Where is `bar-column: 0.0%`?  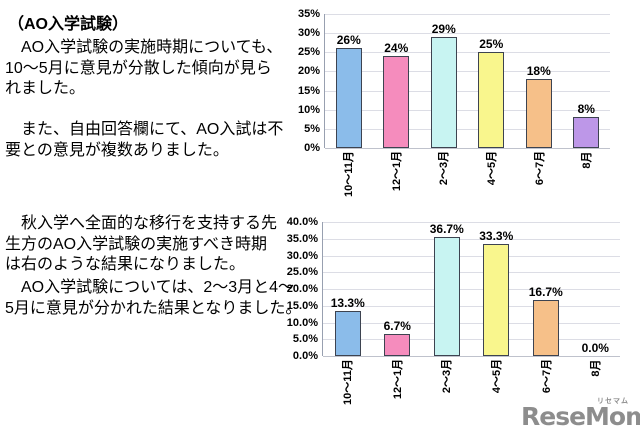 bar-column: 0.0% is located at coordinates (596, 289).